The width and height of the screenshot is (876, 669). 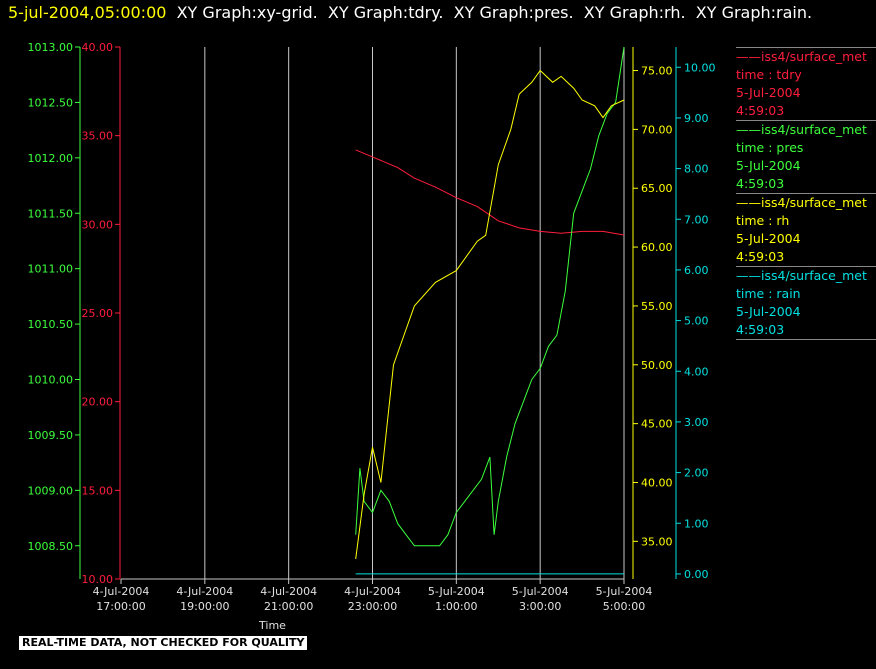 I want to click on rain-tick-label: 0.00, so click(x=696, y=574).